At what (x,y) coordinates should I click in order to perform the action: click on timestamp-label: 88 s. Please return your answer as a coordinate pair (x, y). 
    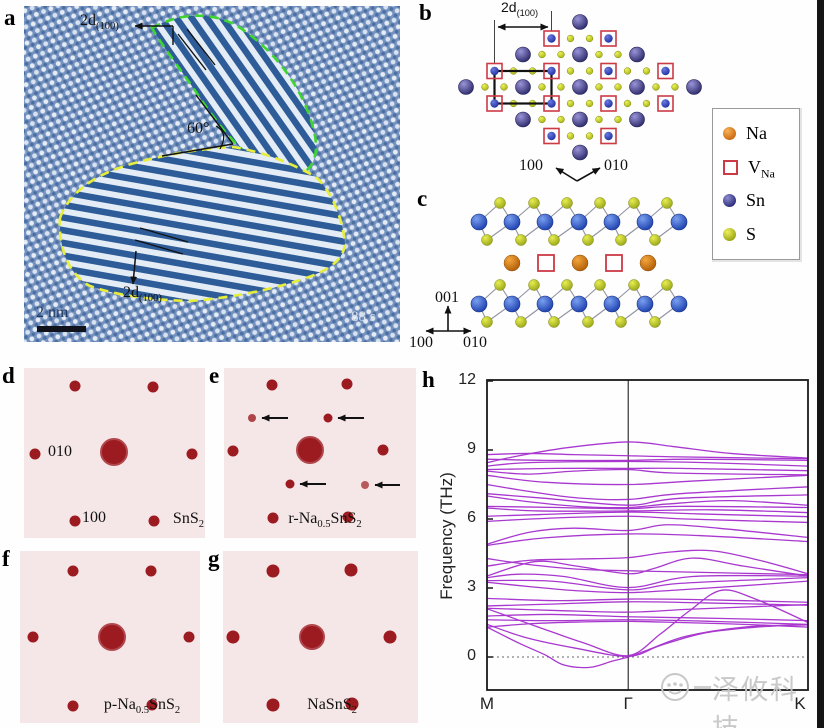
    Looking at the image, I should click on (363, 317).